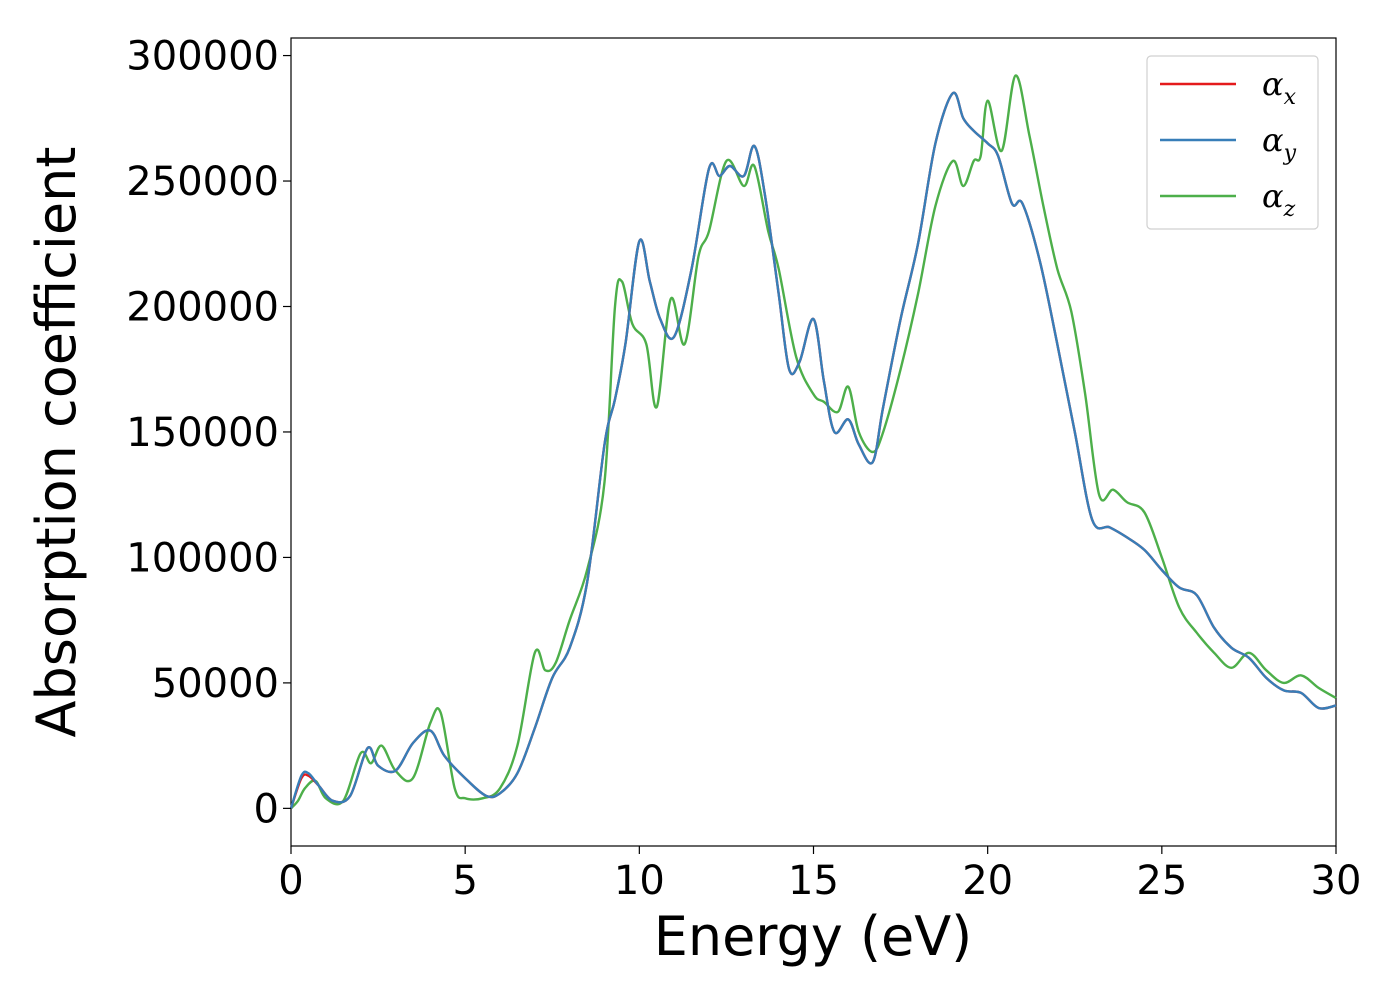  What do you see at coordinates (639, 881) in the screenshot?
I see `x-tick-label: 10` at bounding box center [639, 881].